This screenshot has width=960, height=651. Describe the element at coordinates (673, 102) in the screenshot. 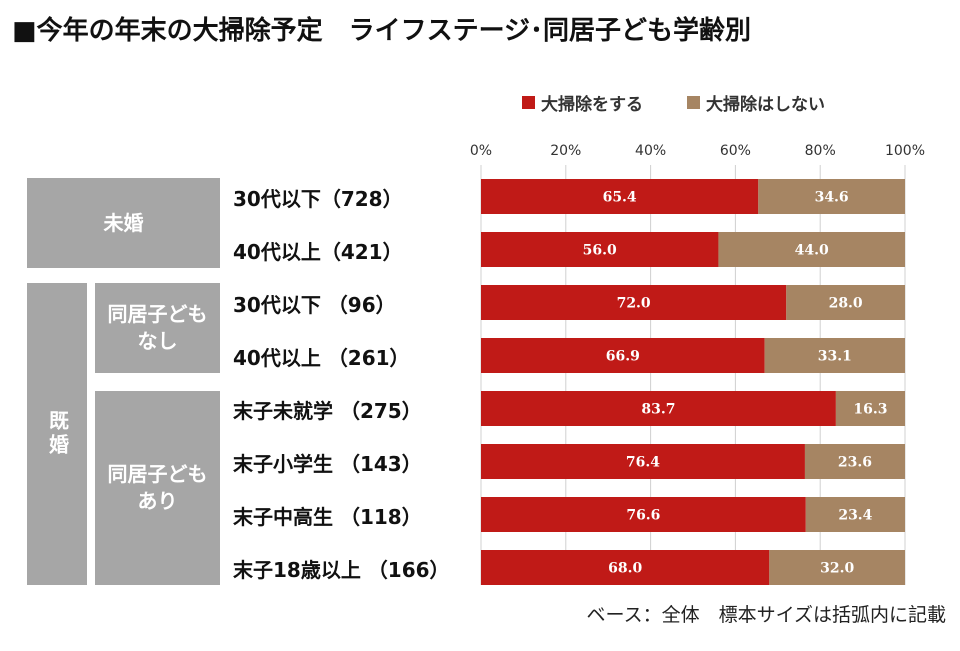

I see `legend: 大掃除をする 大掃除はしない` at that location.